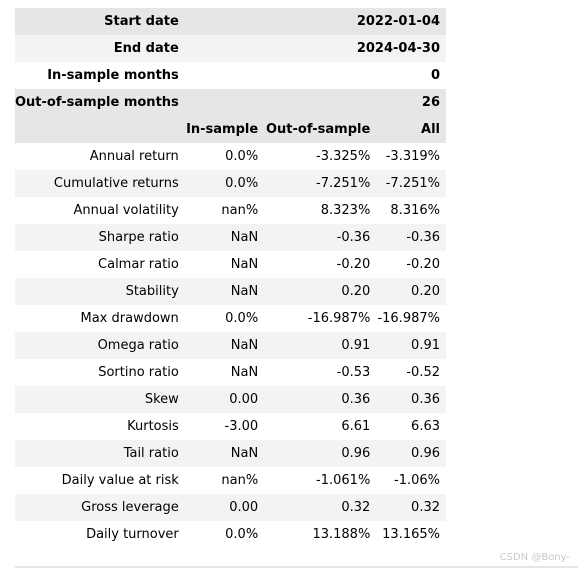  I want to click on table-row: Daily turnover 0.0% 13.188% 13.165%, so click(230, 534).